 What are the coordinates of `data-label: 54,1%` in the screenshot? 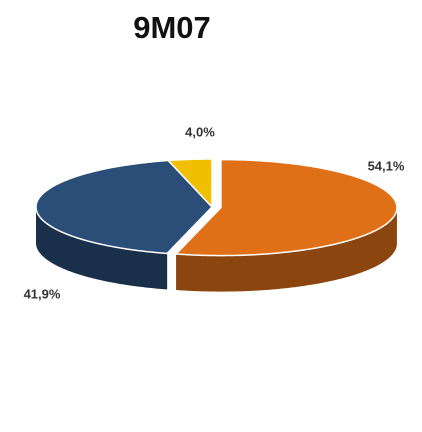 It's located at (386, 165).